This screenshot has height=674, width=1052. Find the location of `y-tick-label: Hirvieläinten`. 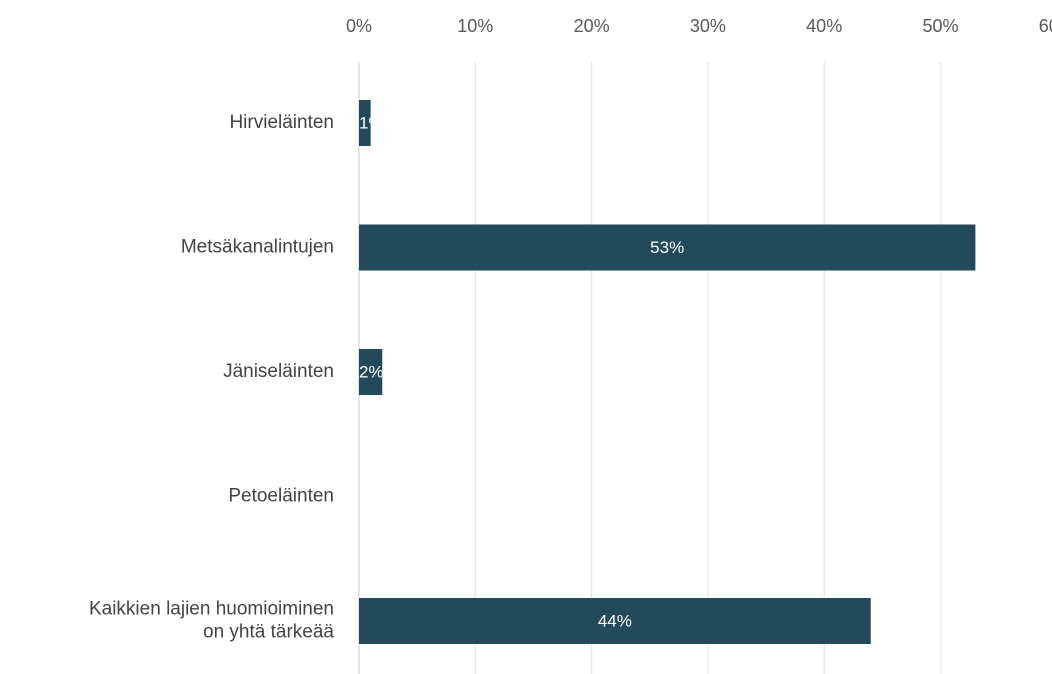

y-tick-label: Hirvieläinten is located at coordinates (281, 122).